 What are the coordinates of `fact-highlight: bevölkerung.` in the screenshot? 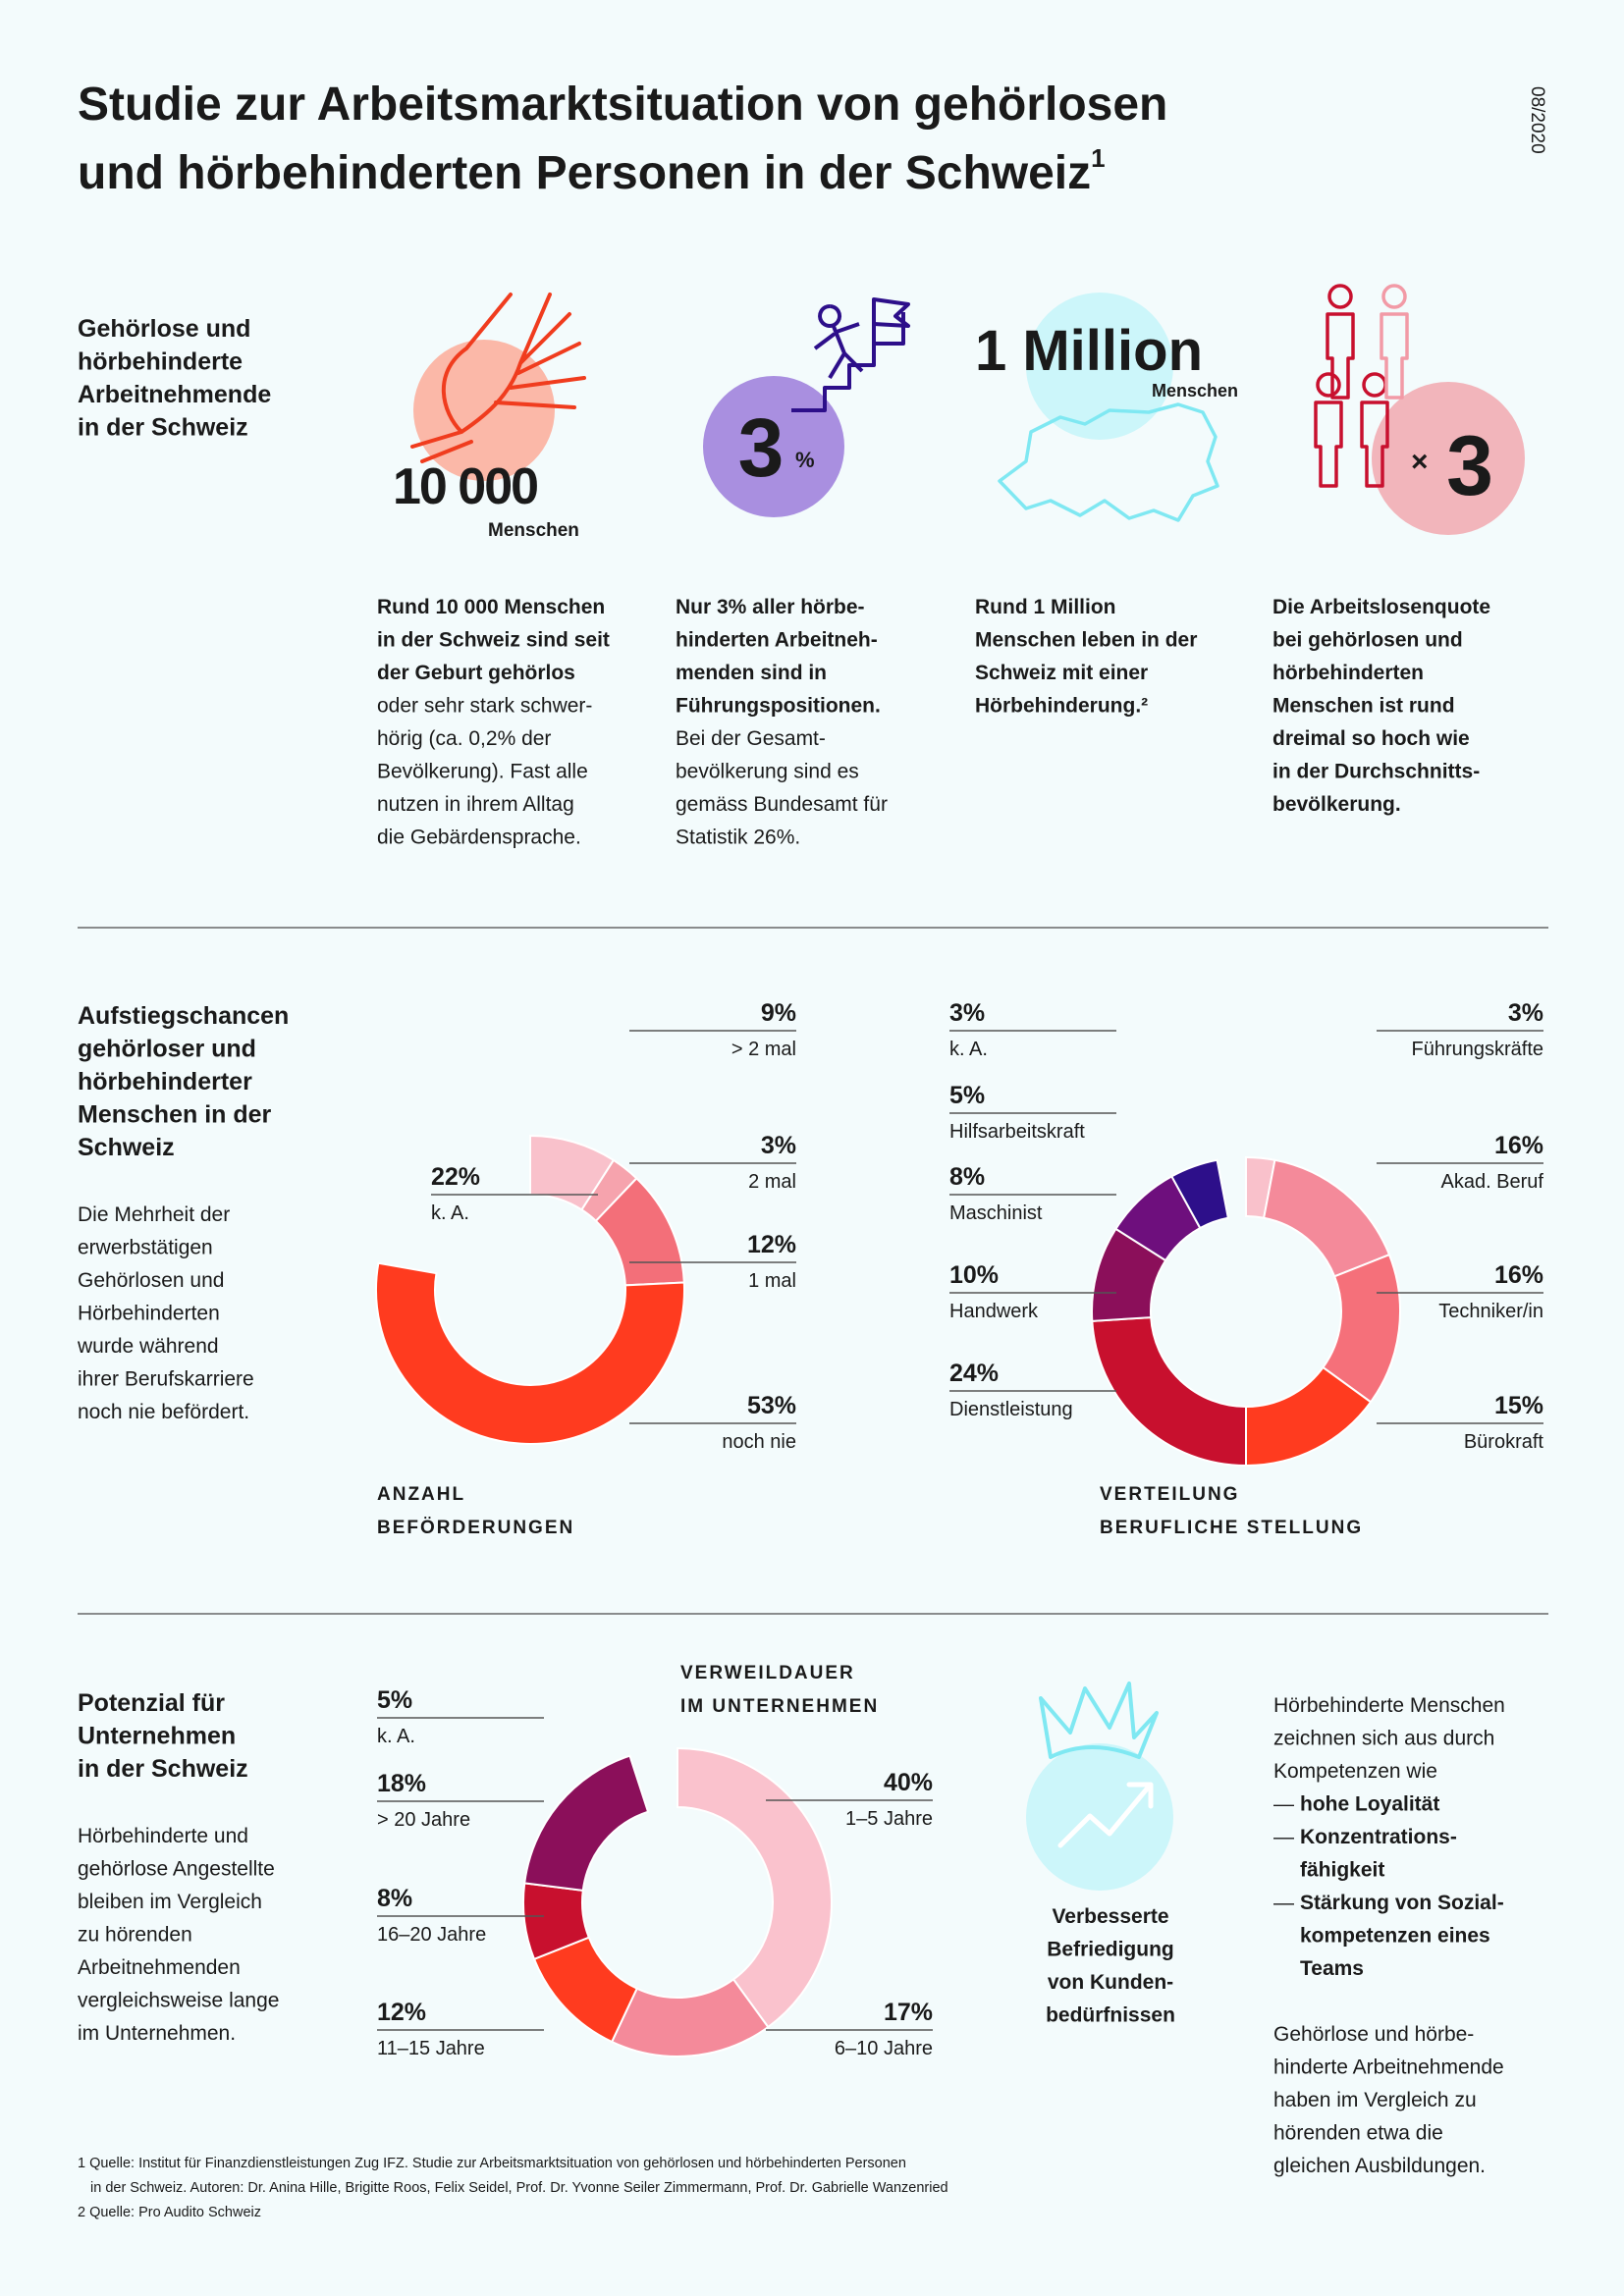 It's located at (1336, 804).